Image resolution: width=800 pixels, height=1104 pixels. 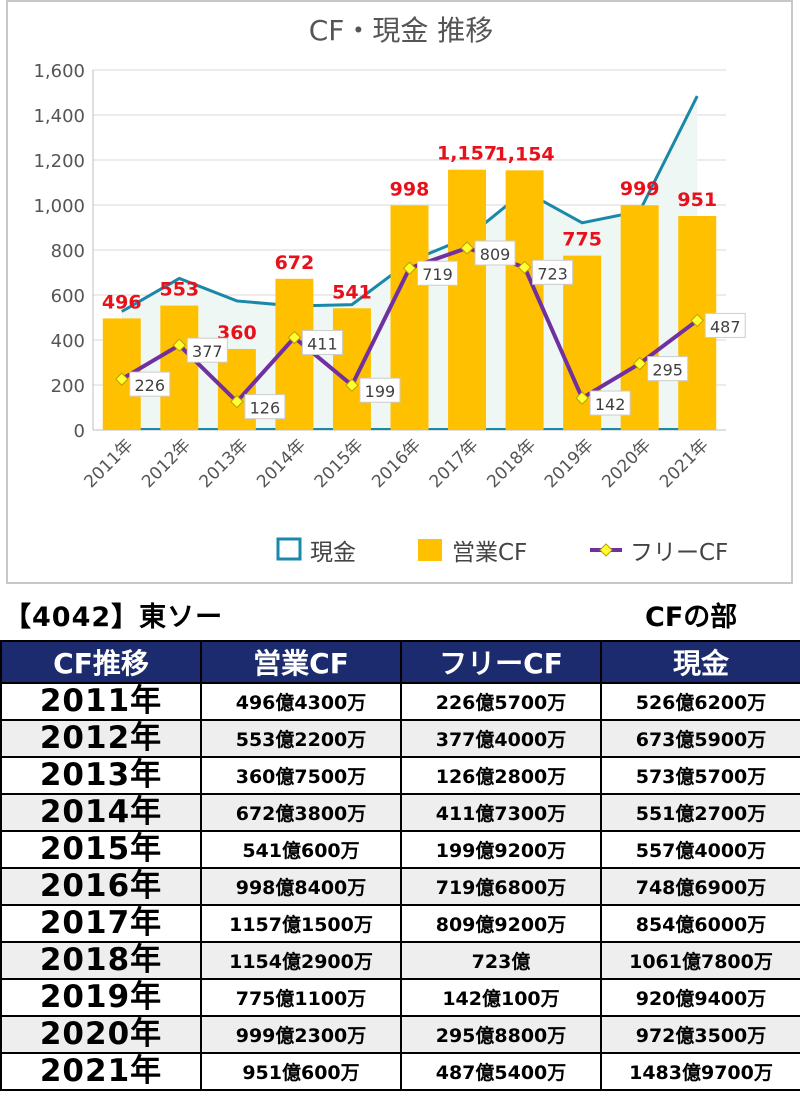 What do you see at coordinates (122, 302) in the screenshot?
I see `operating-cf-label: 496` at bounding box center [122, 302].